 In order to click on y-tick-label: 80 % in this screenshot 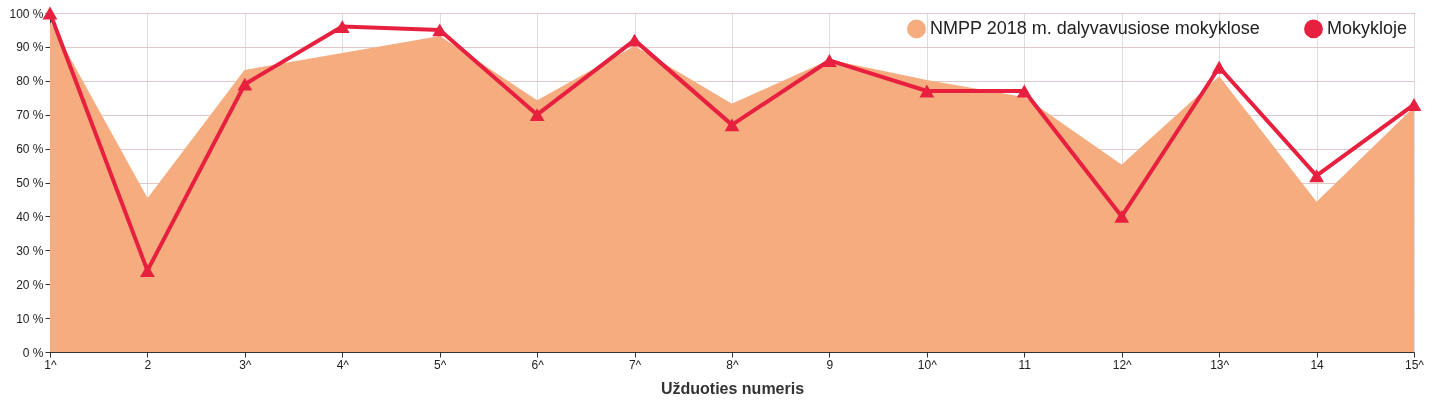, I will do `click(30, 81)`.